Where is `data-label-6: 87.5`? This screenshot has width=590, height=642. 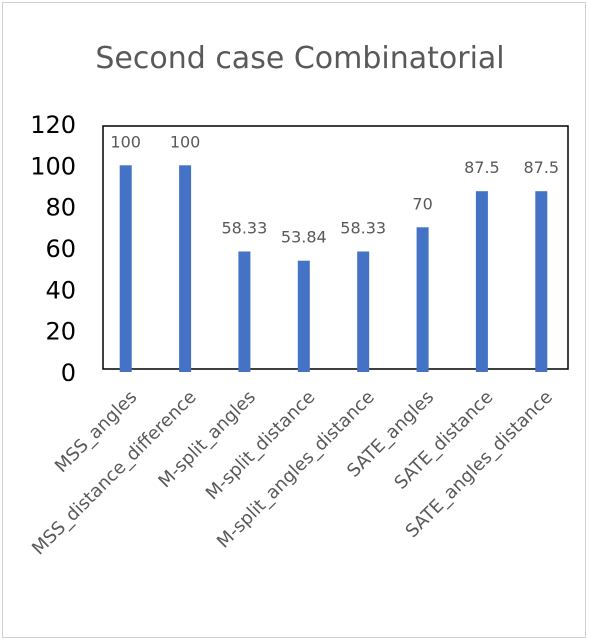 data-label-6: 87.5 is located at coordinates (482, 167).